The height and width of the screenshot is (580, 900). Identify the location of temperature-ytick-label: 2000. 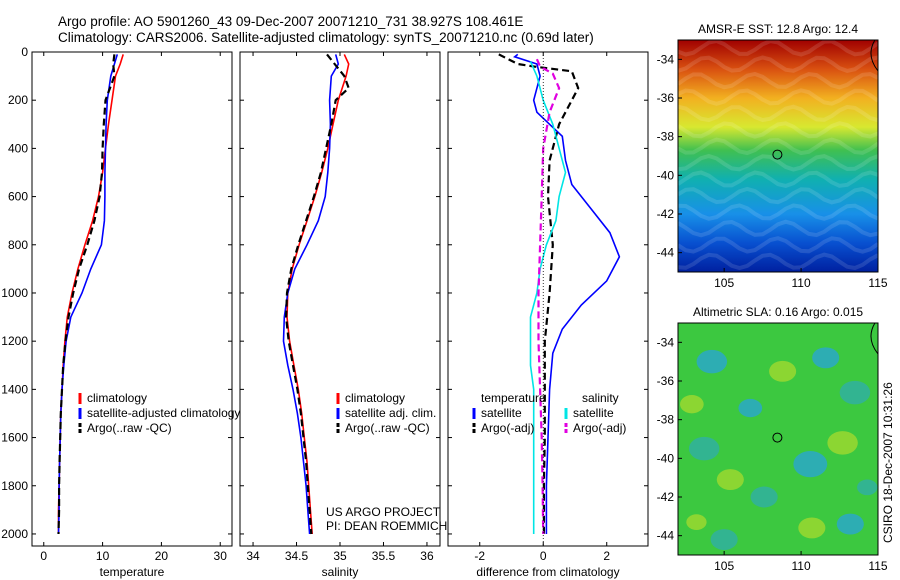
(14, 534).